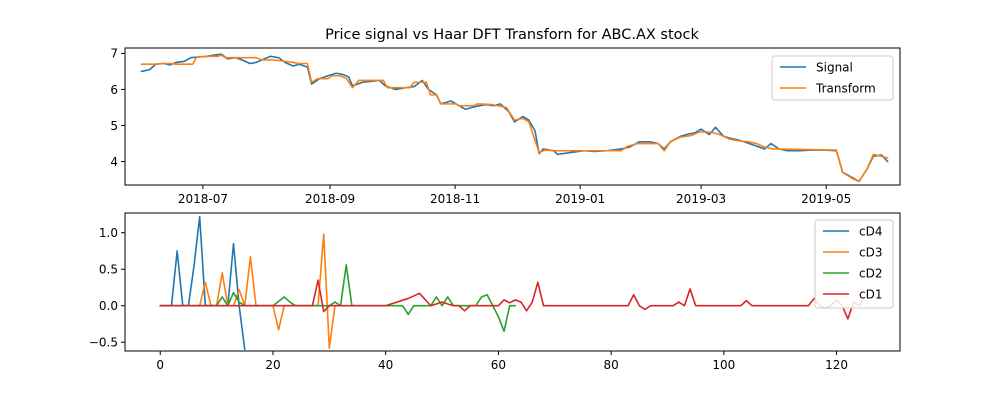 This screenshot has height=400, width=1000. What do you see at coordinates (834, 67) in the screenshot?
I see `legend-label-signal: Signal` at bounding box center [834, 67].